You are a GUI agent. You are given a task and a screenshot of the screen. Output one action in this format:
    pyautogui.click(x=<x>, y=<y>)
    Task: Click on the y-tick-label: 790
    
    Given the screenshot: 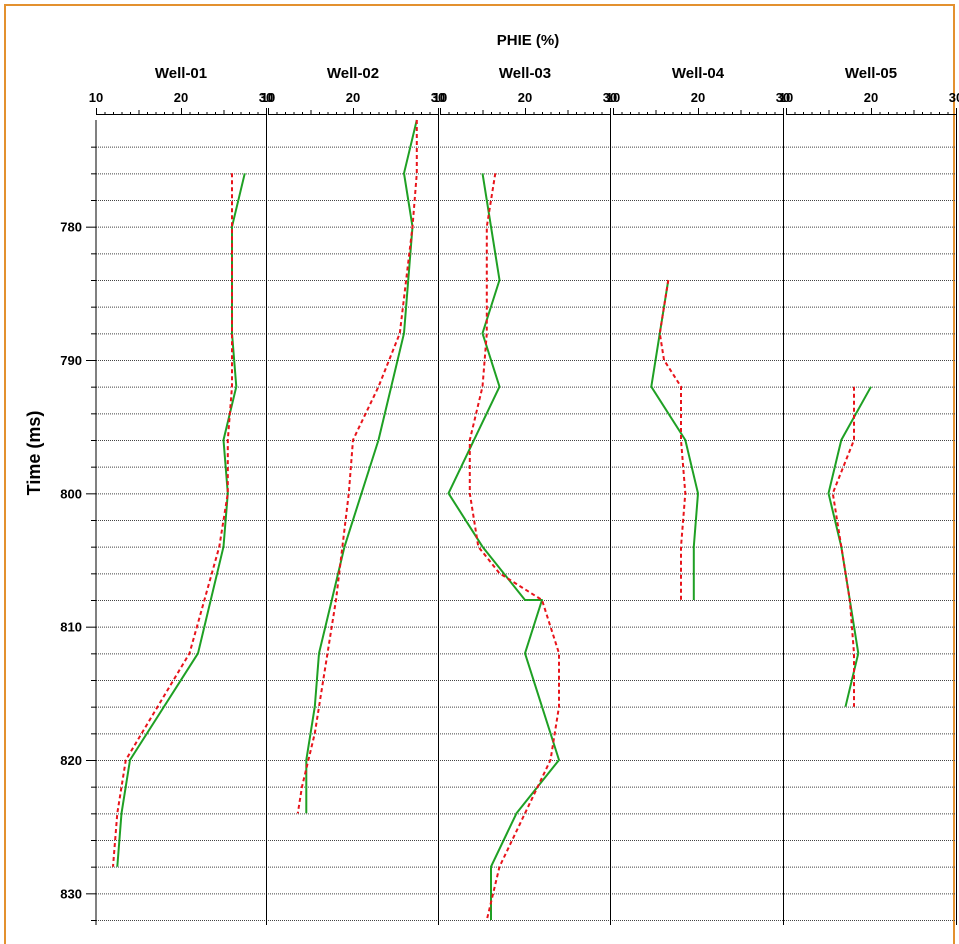 What is the action you would take?
    pyautogui.click(x=71, y=360)
    